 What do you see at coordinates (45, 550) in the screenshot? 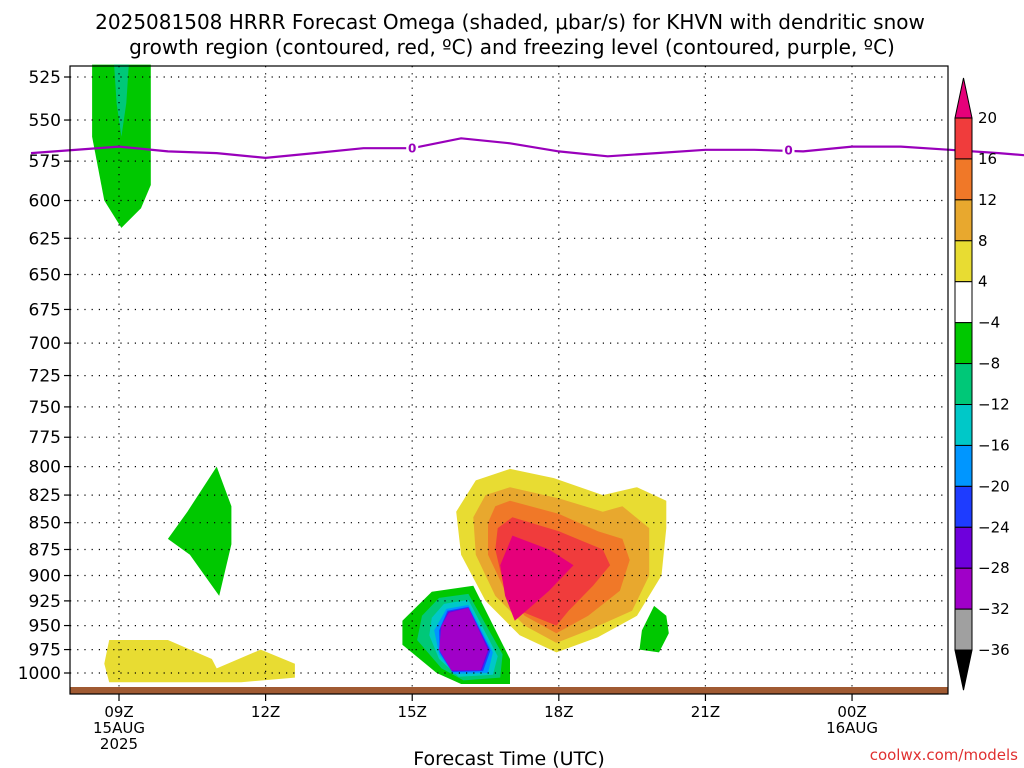
I see `y-tick-label: 875` at bounding box center [45, 550].